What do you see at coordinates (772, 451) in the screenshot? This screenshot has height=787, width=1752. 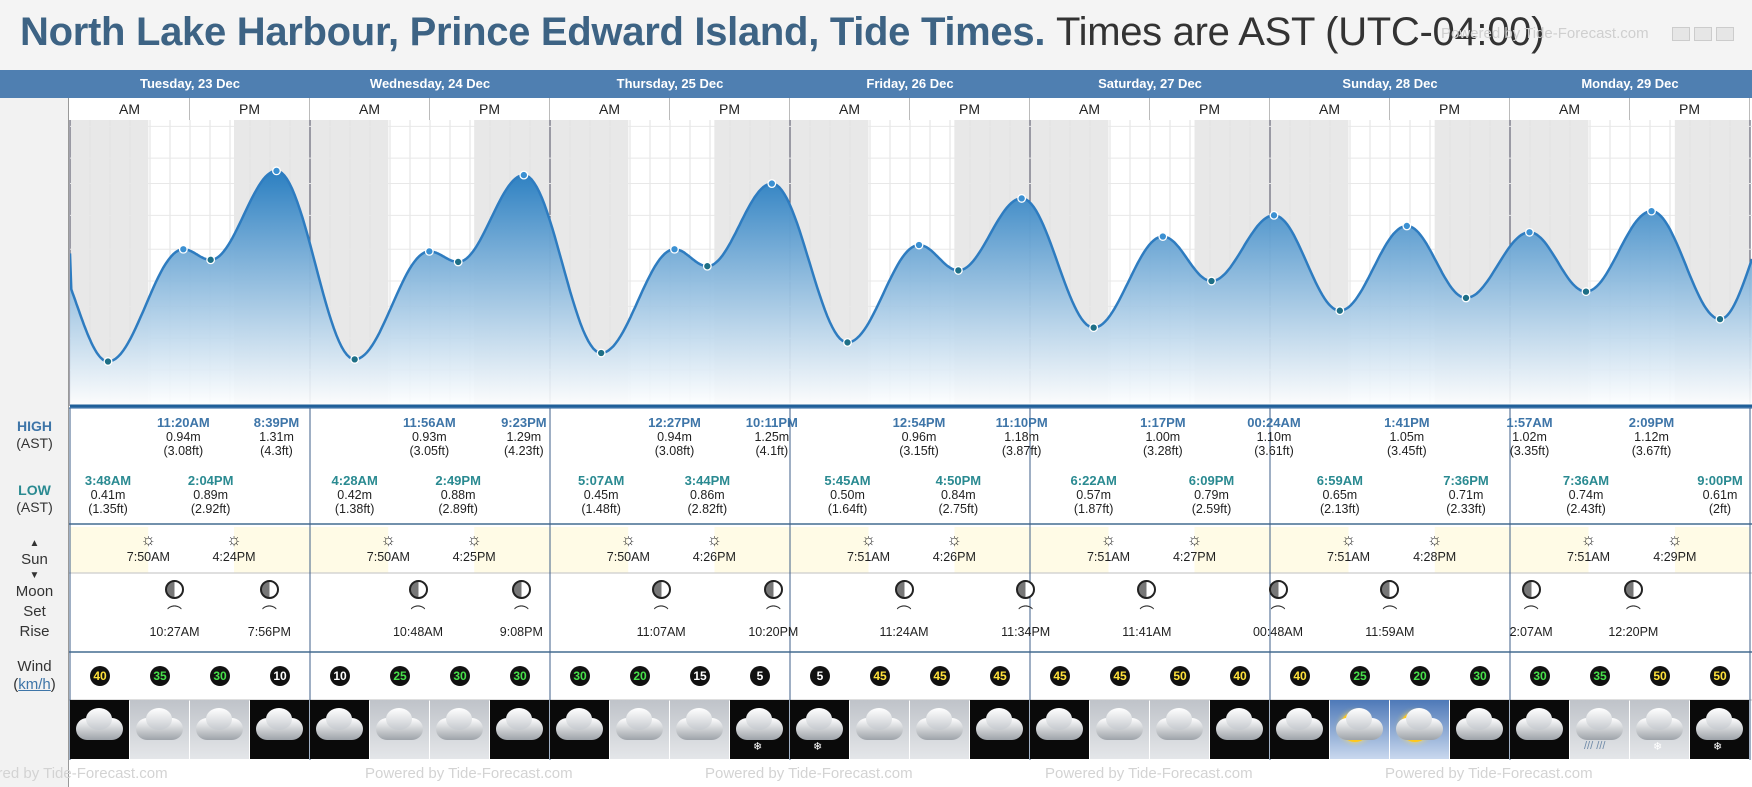 I see `tide-height-ft: (4.1ft)` at bounding box center [772, 451].